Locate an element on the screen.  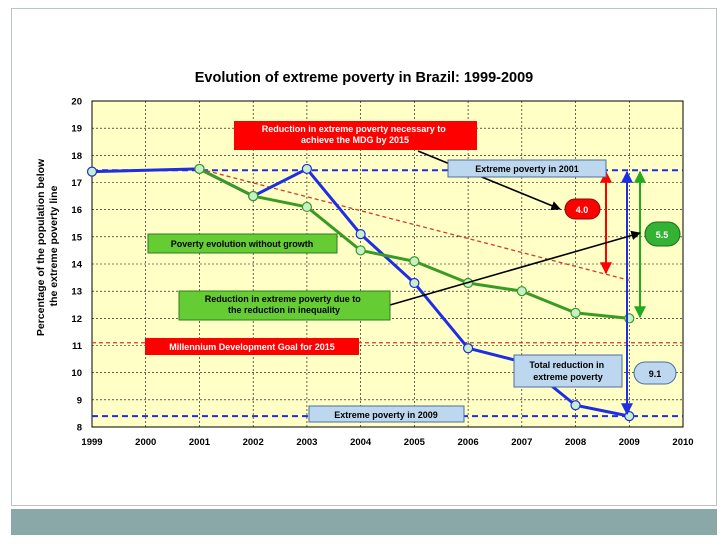
y-tick-label: 19 is located at coordinates (76, 129).